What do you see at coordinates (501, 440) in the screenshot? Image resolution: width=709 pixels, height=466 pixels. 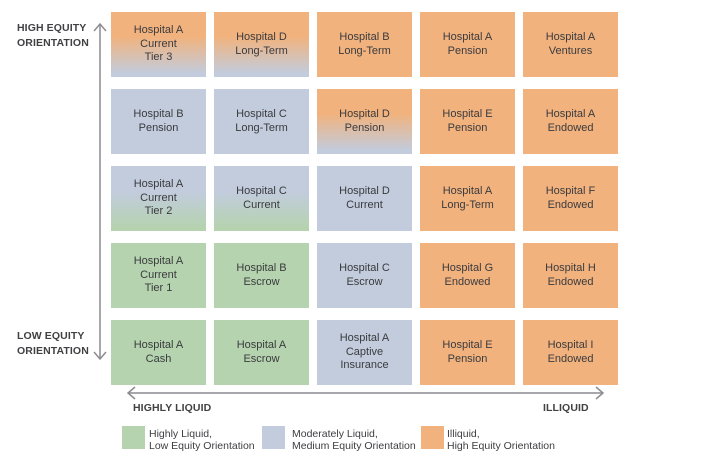 I see `legend-label: Illiquid, High Equity Orientation` at bounding box center [501, 440].